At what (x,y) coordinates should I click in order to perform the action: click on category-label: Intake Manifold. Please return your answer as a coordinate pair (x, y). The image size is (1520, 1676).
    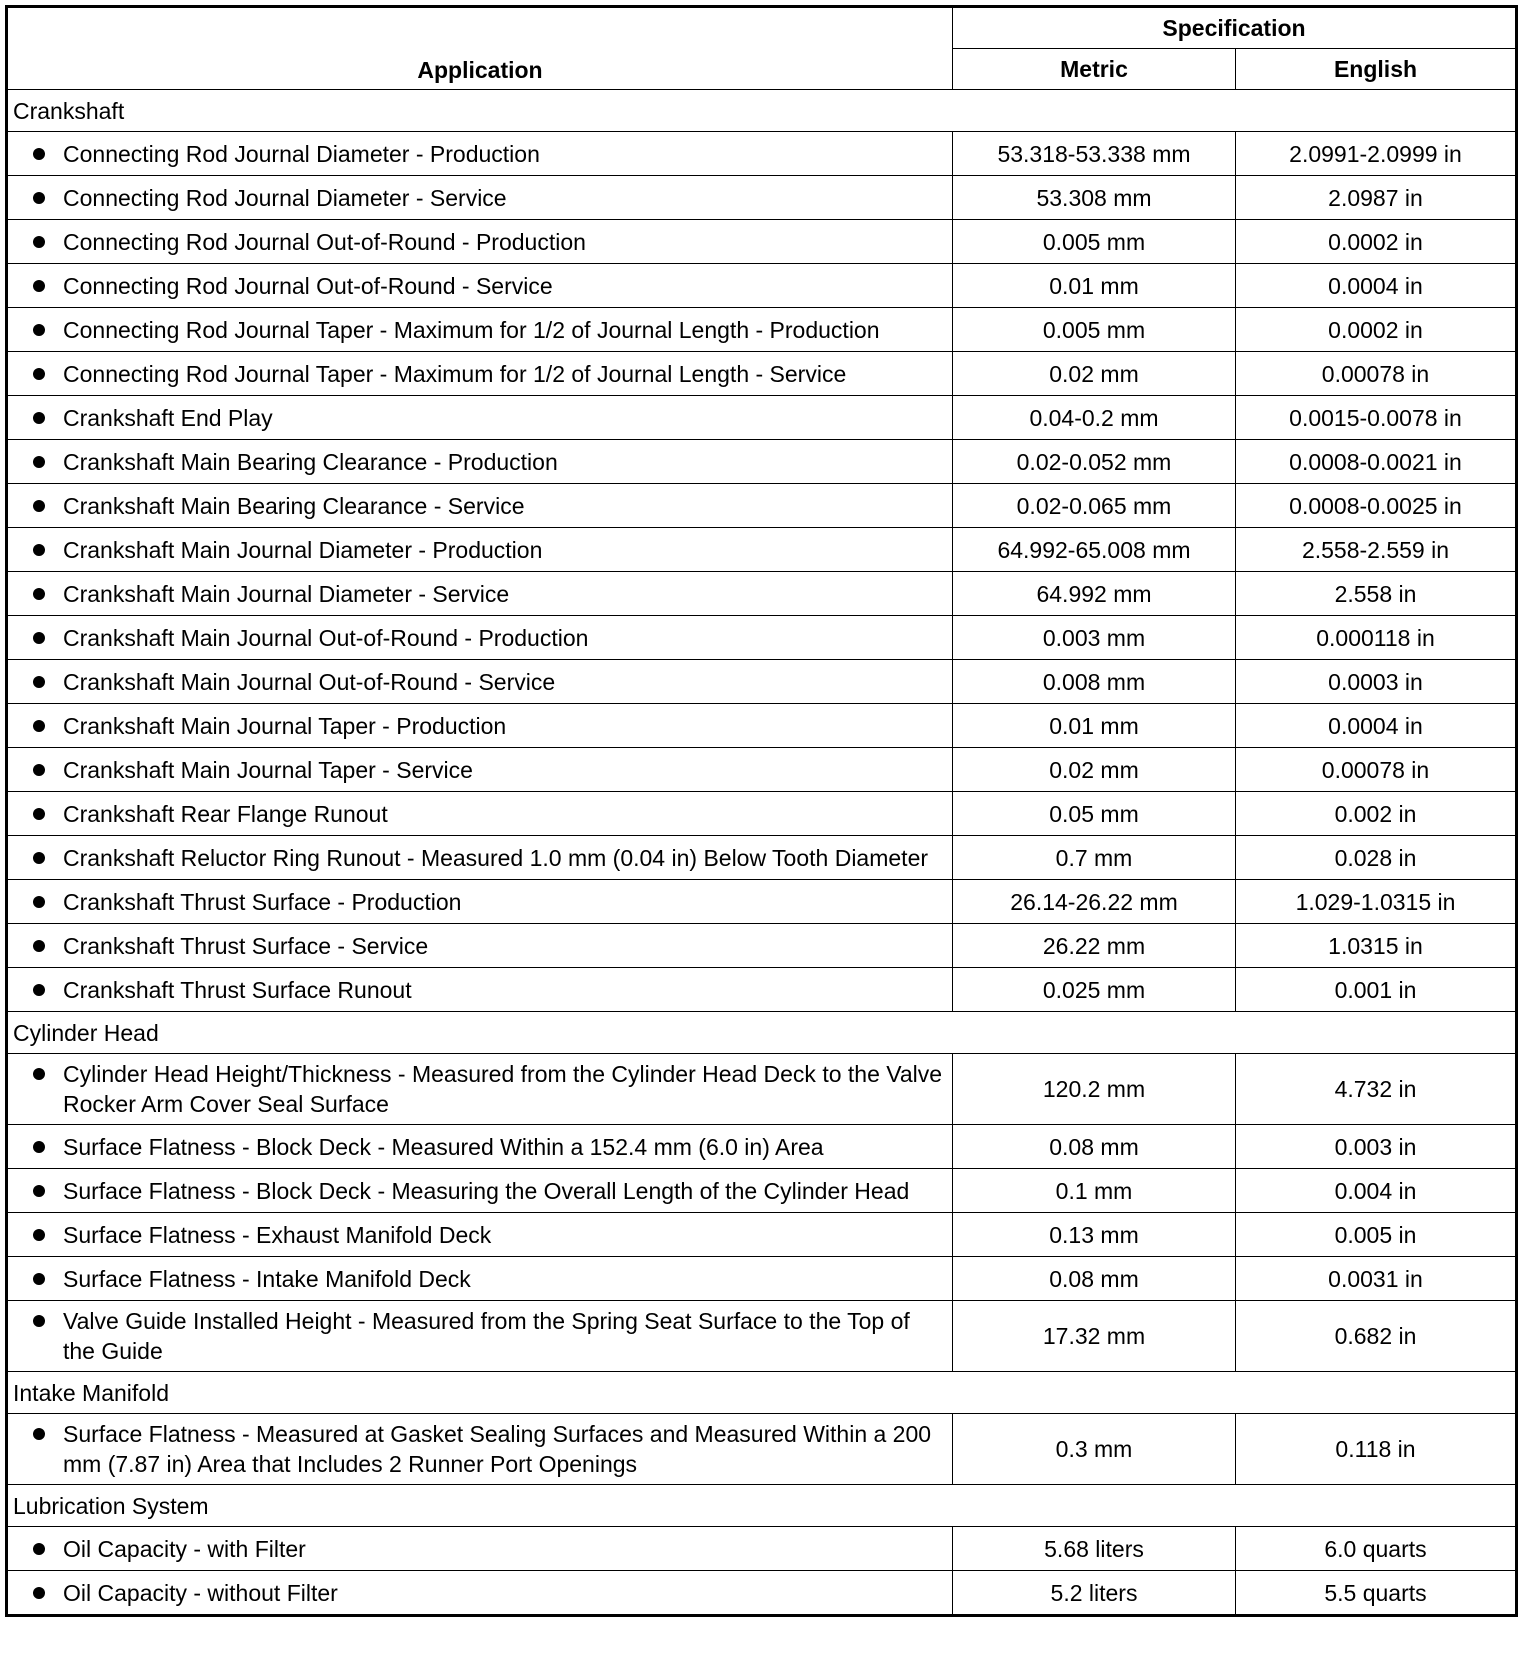
    Looking at the image, I should click on (761, 1392).